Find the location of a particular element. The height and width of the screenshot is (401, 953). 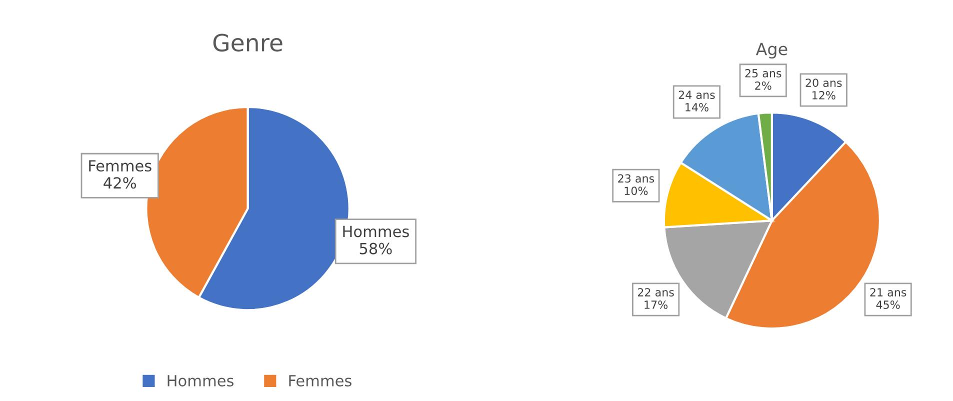

data-label: 2% is located at coordinates (763, 85).